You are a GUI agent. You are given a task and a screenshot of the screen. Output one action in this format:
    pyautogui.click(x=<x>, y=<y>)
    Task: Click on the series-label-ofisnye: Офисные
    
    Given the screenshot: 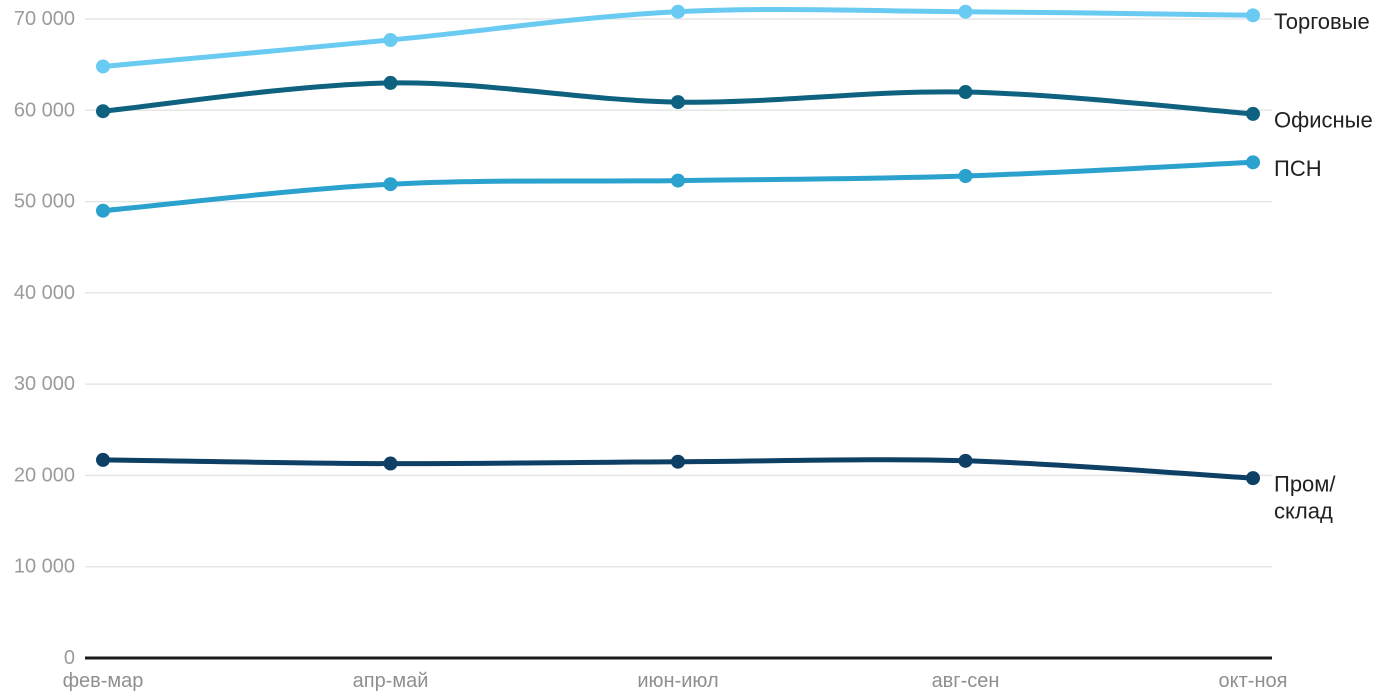 What is the action you would take?
    pyautogui.click(x=1323, y=119)
    